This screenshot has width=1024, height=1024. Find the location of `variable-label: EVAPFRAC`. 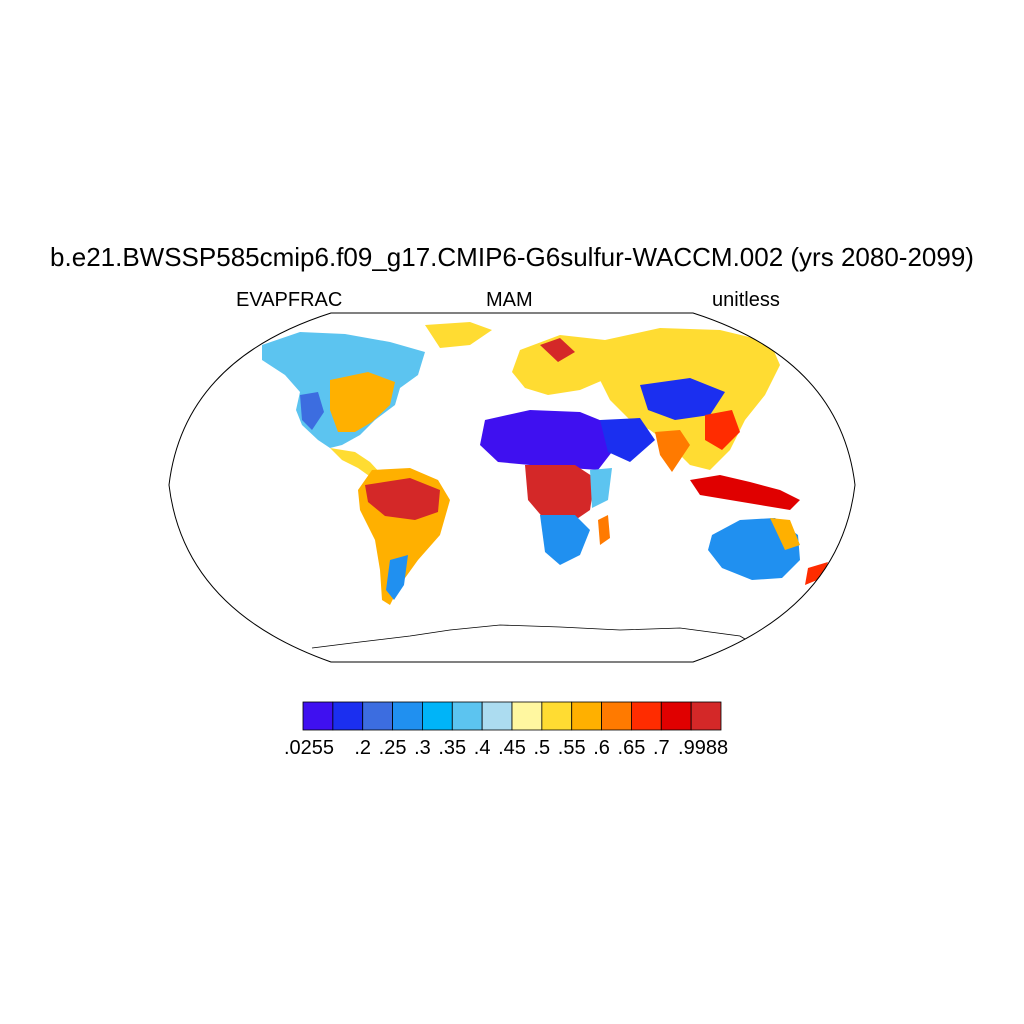

variable-label: EVAPFRAC is located at coordinates (289, 300).